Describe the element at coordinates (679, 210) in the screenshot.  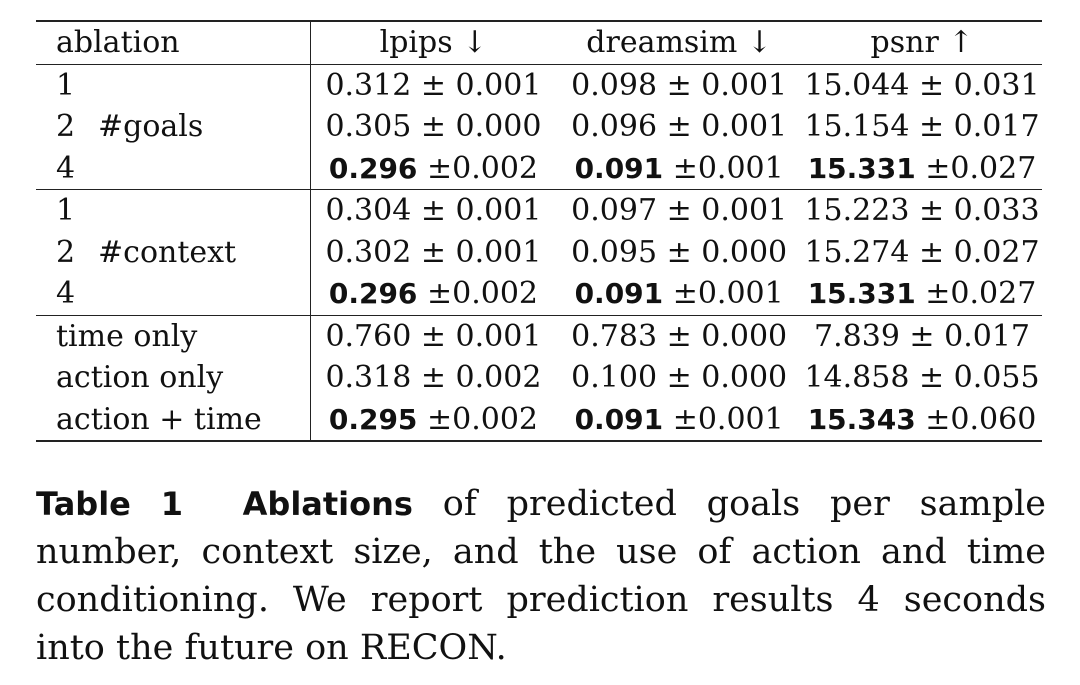
I see `dreamsim-cell: 0.097 ± 0.001` at that location.